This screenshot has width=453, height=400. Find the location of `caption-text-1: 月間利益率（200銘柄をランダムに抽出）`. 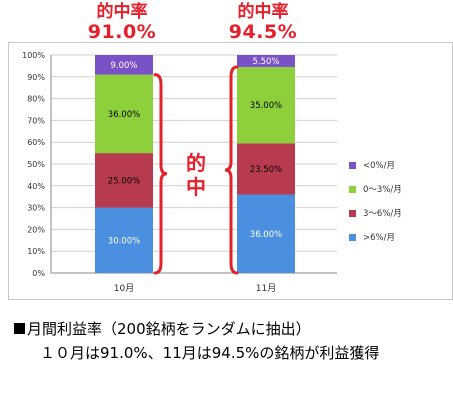

caption-text-1: 月間利益率（200銘柄をランダムに抽出） is located at coordinates (169, 329).